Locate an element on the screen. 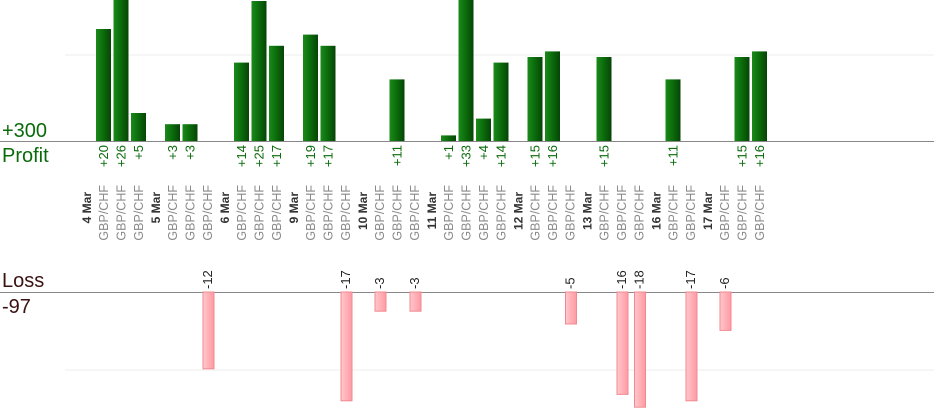 This screenshot has height=420, width=934. date-label: 13 Mar is located at coordinates (588, 211).